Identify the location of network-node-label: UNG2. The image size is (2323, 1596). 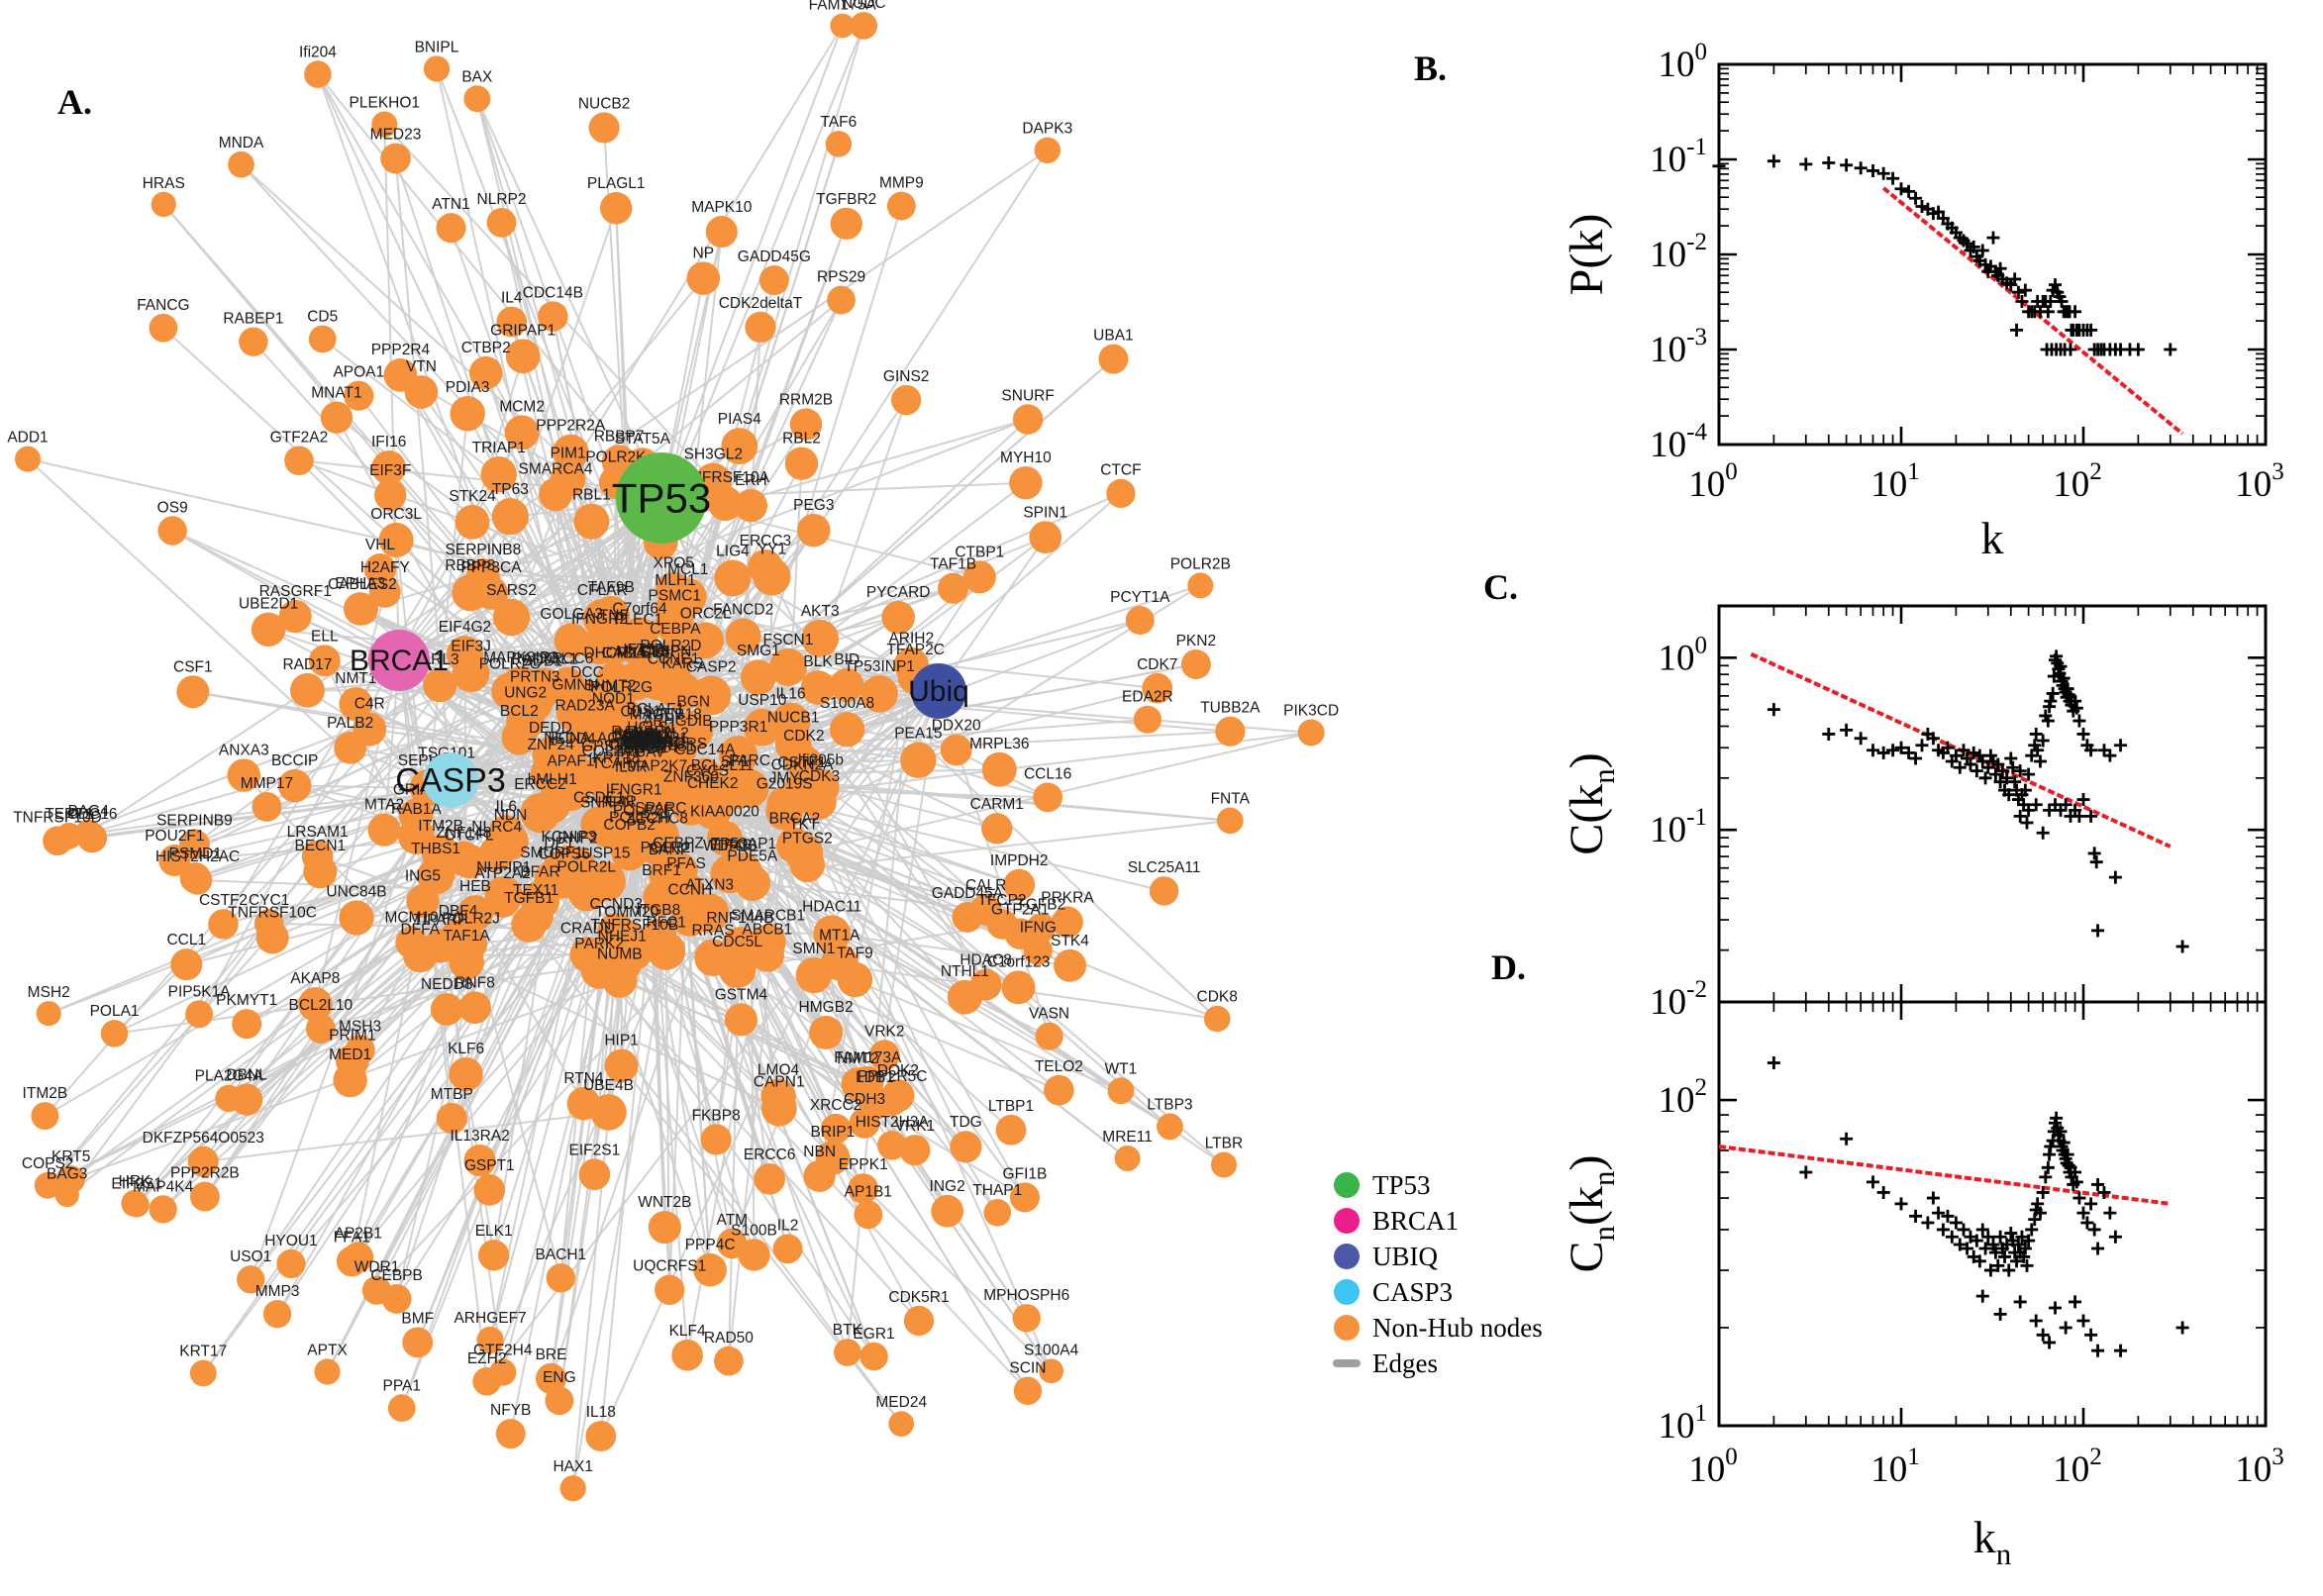
(525, 693).